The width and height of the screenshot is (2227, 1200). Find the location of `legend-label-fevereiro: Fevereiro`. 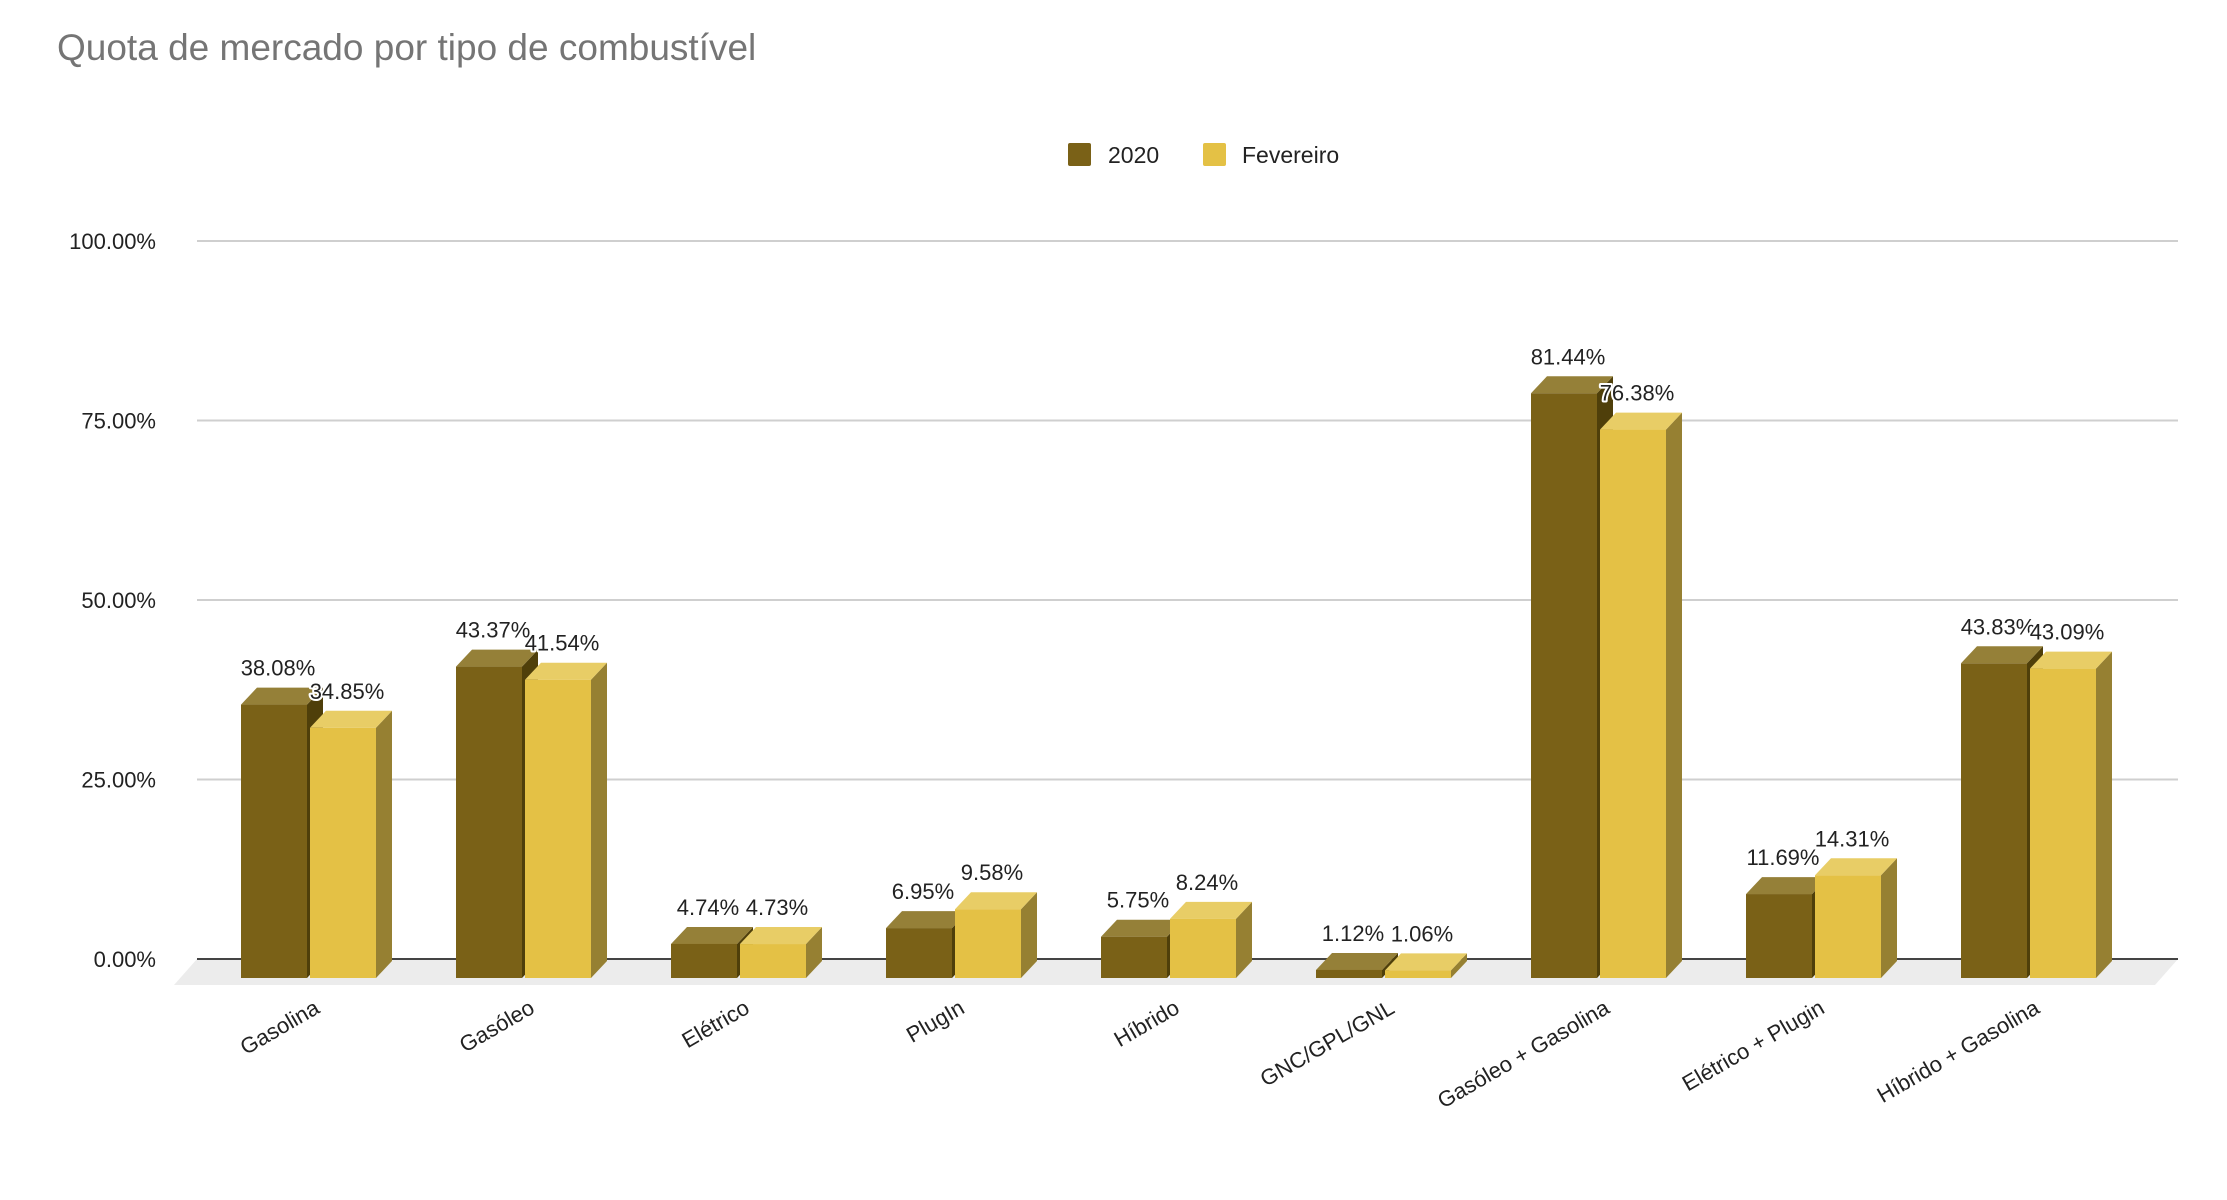

legend-label-fevereiro: Fevereiro is located at coordinates (1290, 155).